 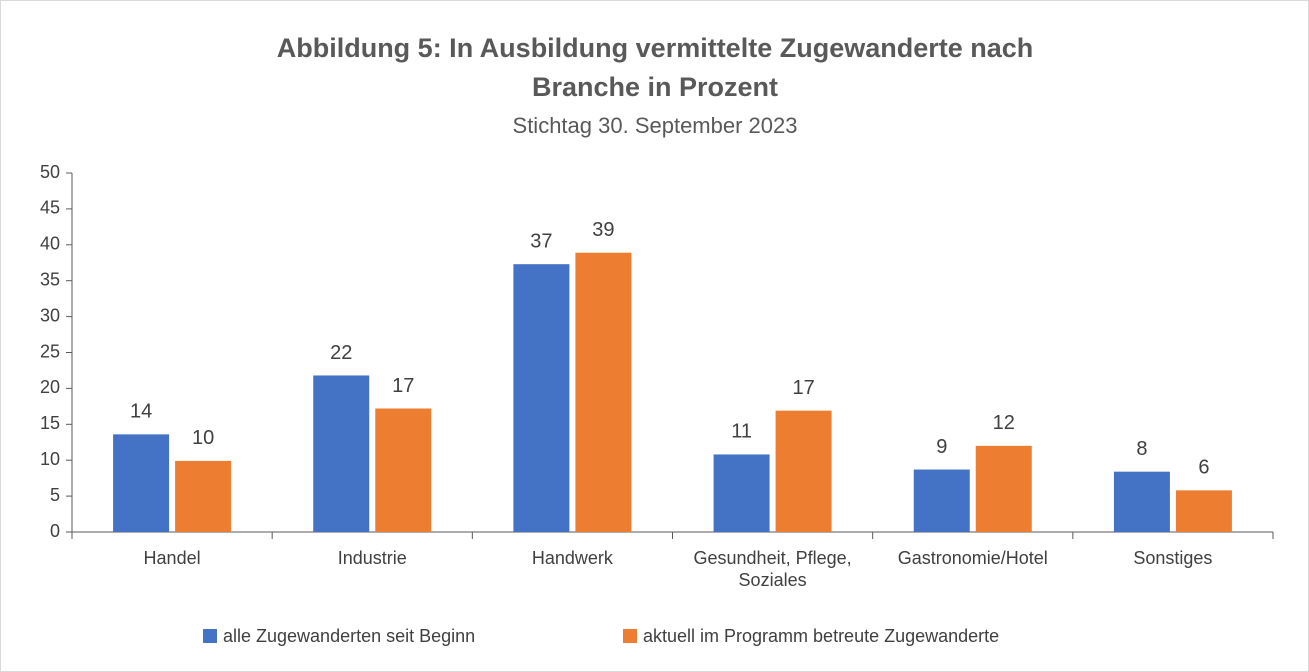 I want to click on y-tick-label: 35, so click(x=50, y=279).